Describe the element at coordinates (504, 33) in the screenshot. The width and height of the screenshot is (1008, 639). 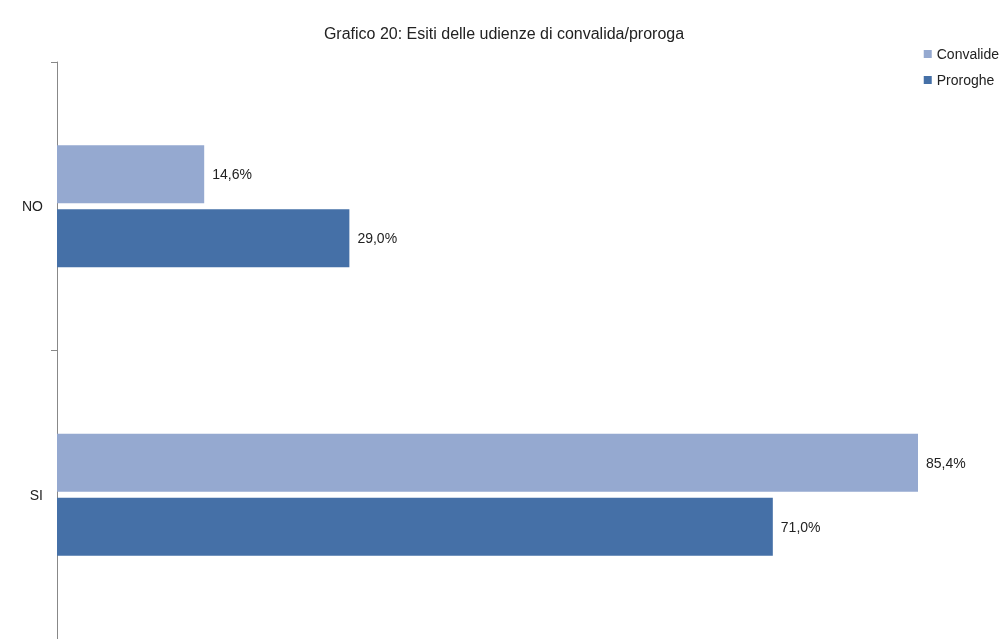
I see `chart-title: Grafico 20: Esiti delle udienze di convalida/proroga` at that location.